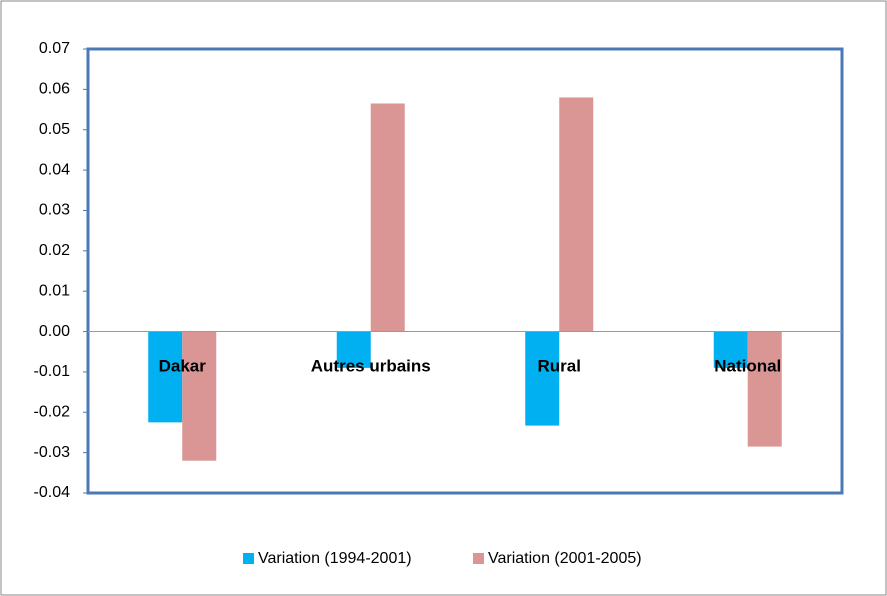 Image resolution: width=887 pixels, height=596 pixels. I want to click on y-tick-label: 0.04, so click(54, 169).